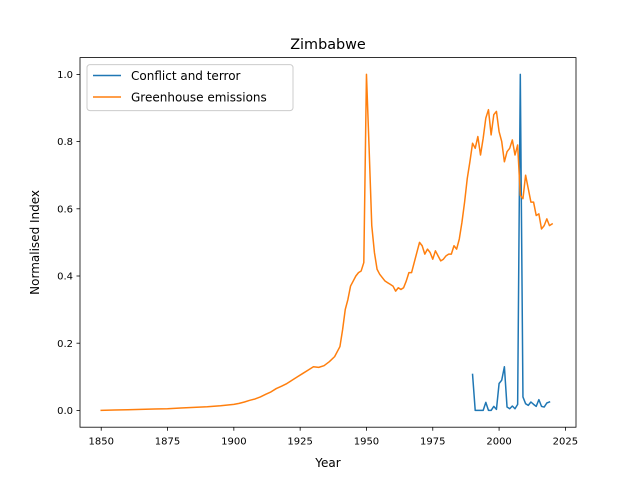 Image resolution: width=640 pixels, height=484 pixels. I want to click on x-tick-label: 2000, so click(498, 442).